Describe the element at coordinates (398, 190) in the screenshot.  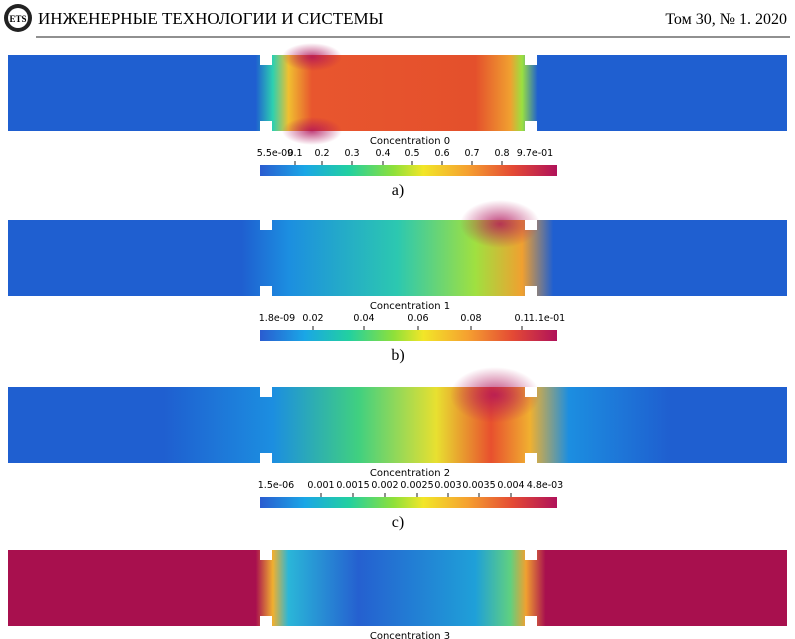
I see `panel-label: a)` at that location.